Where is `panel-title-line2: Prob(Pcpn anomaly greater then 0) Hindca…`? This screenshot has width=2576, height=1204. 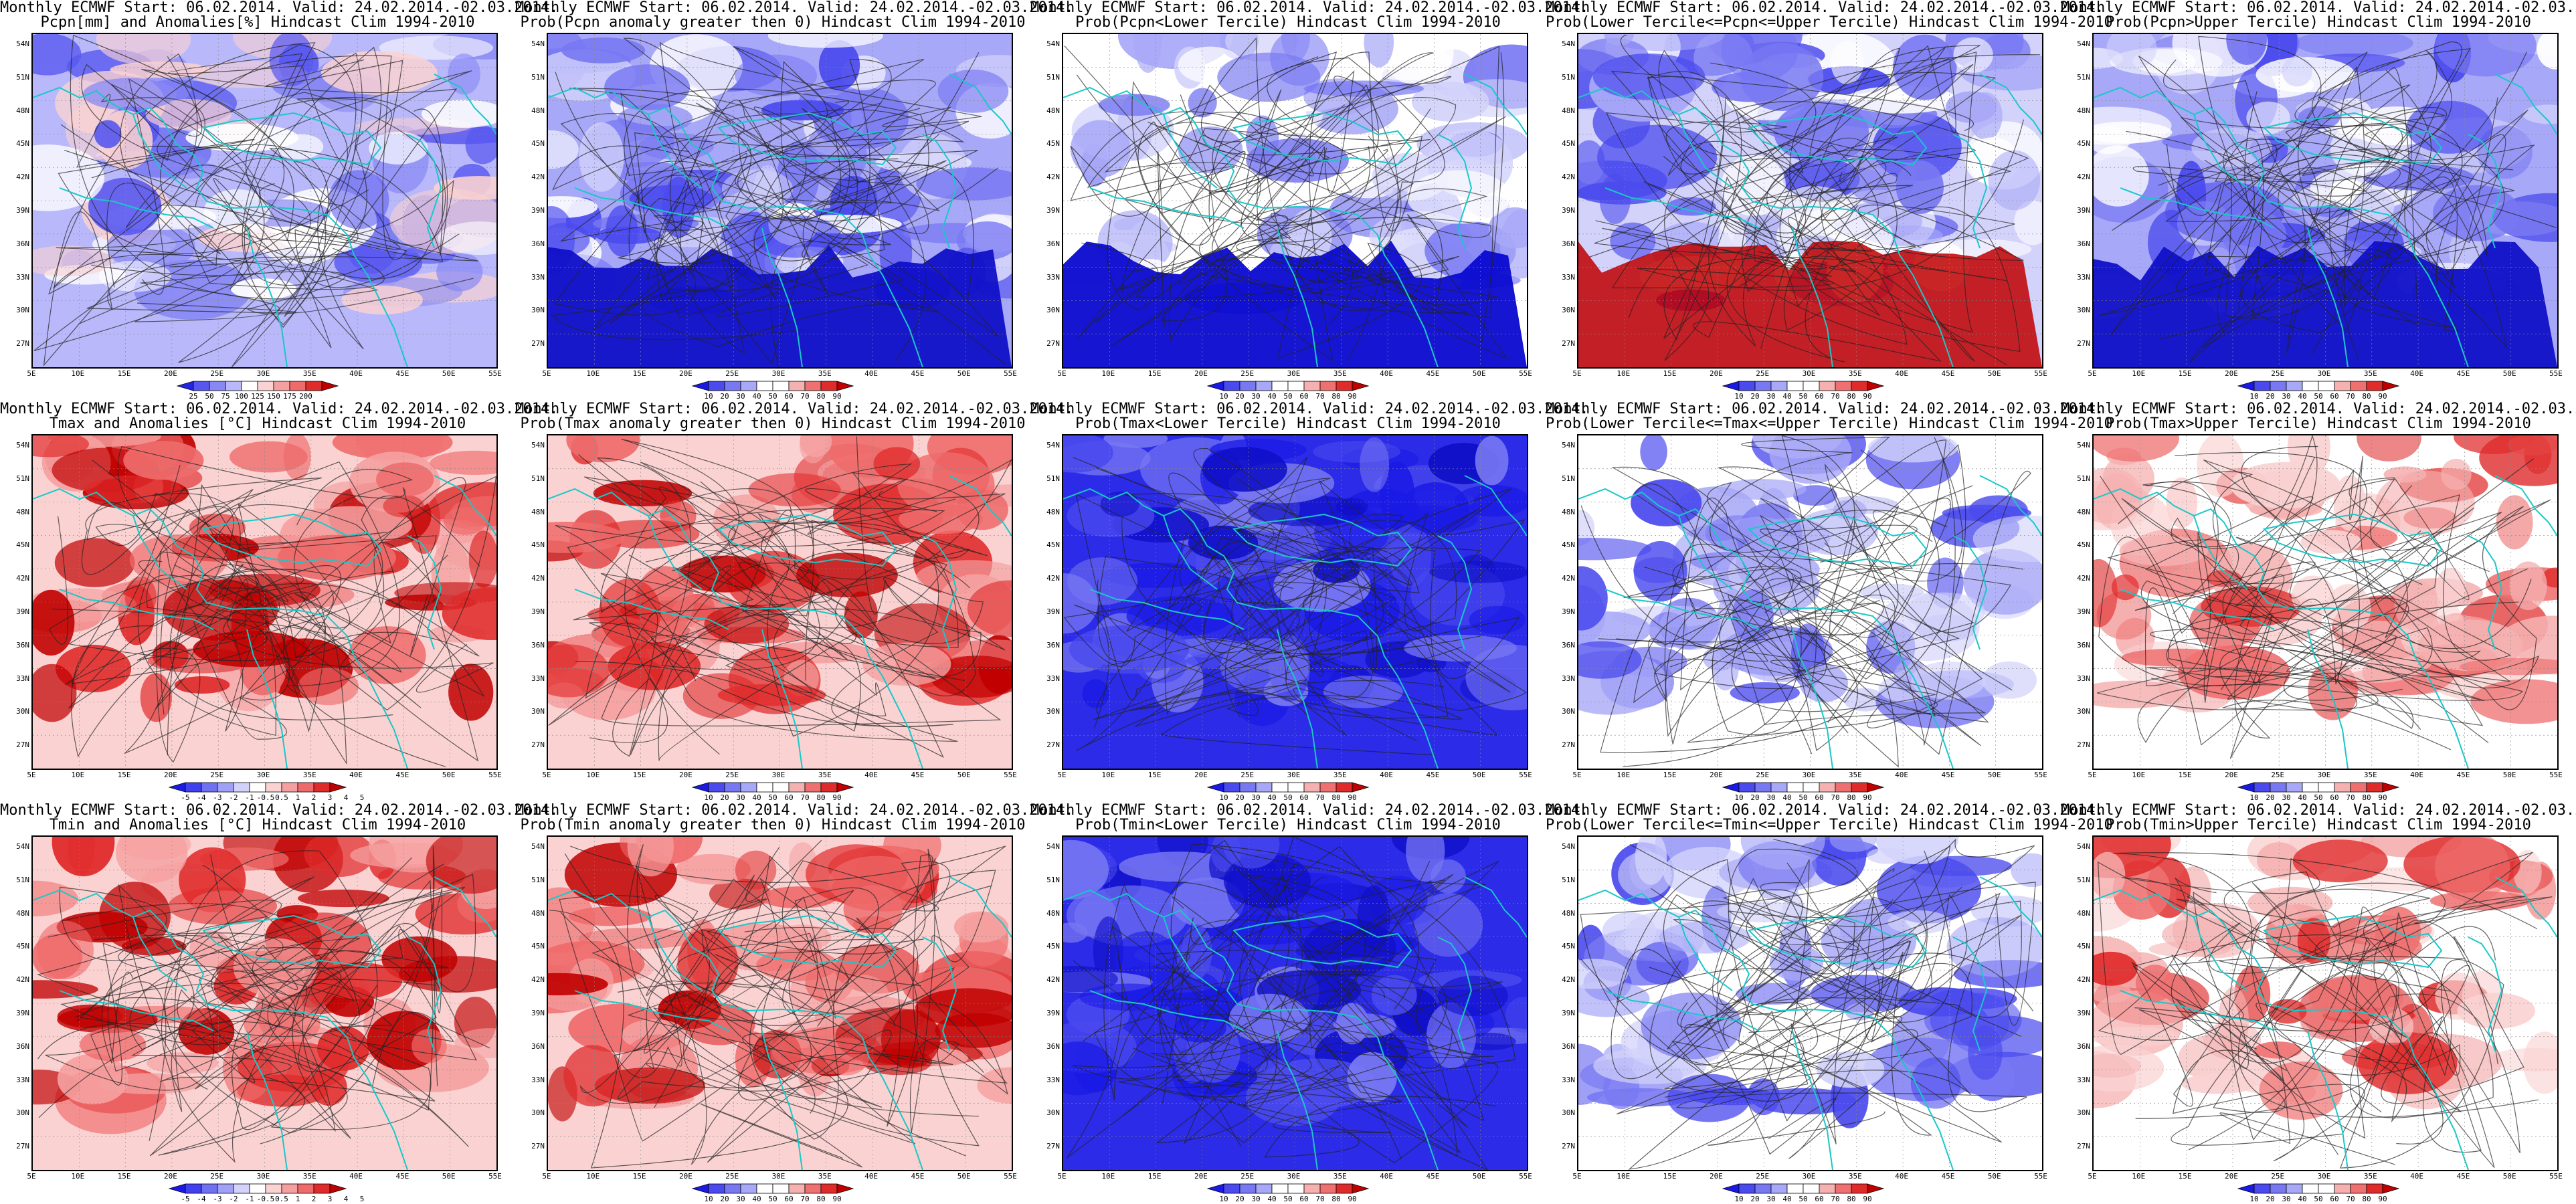
panel-title-line2: Prob(Pcpn anomaly greater then 0) Hindca… is located at coordinates (773, 22).